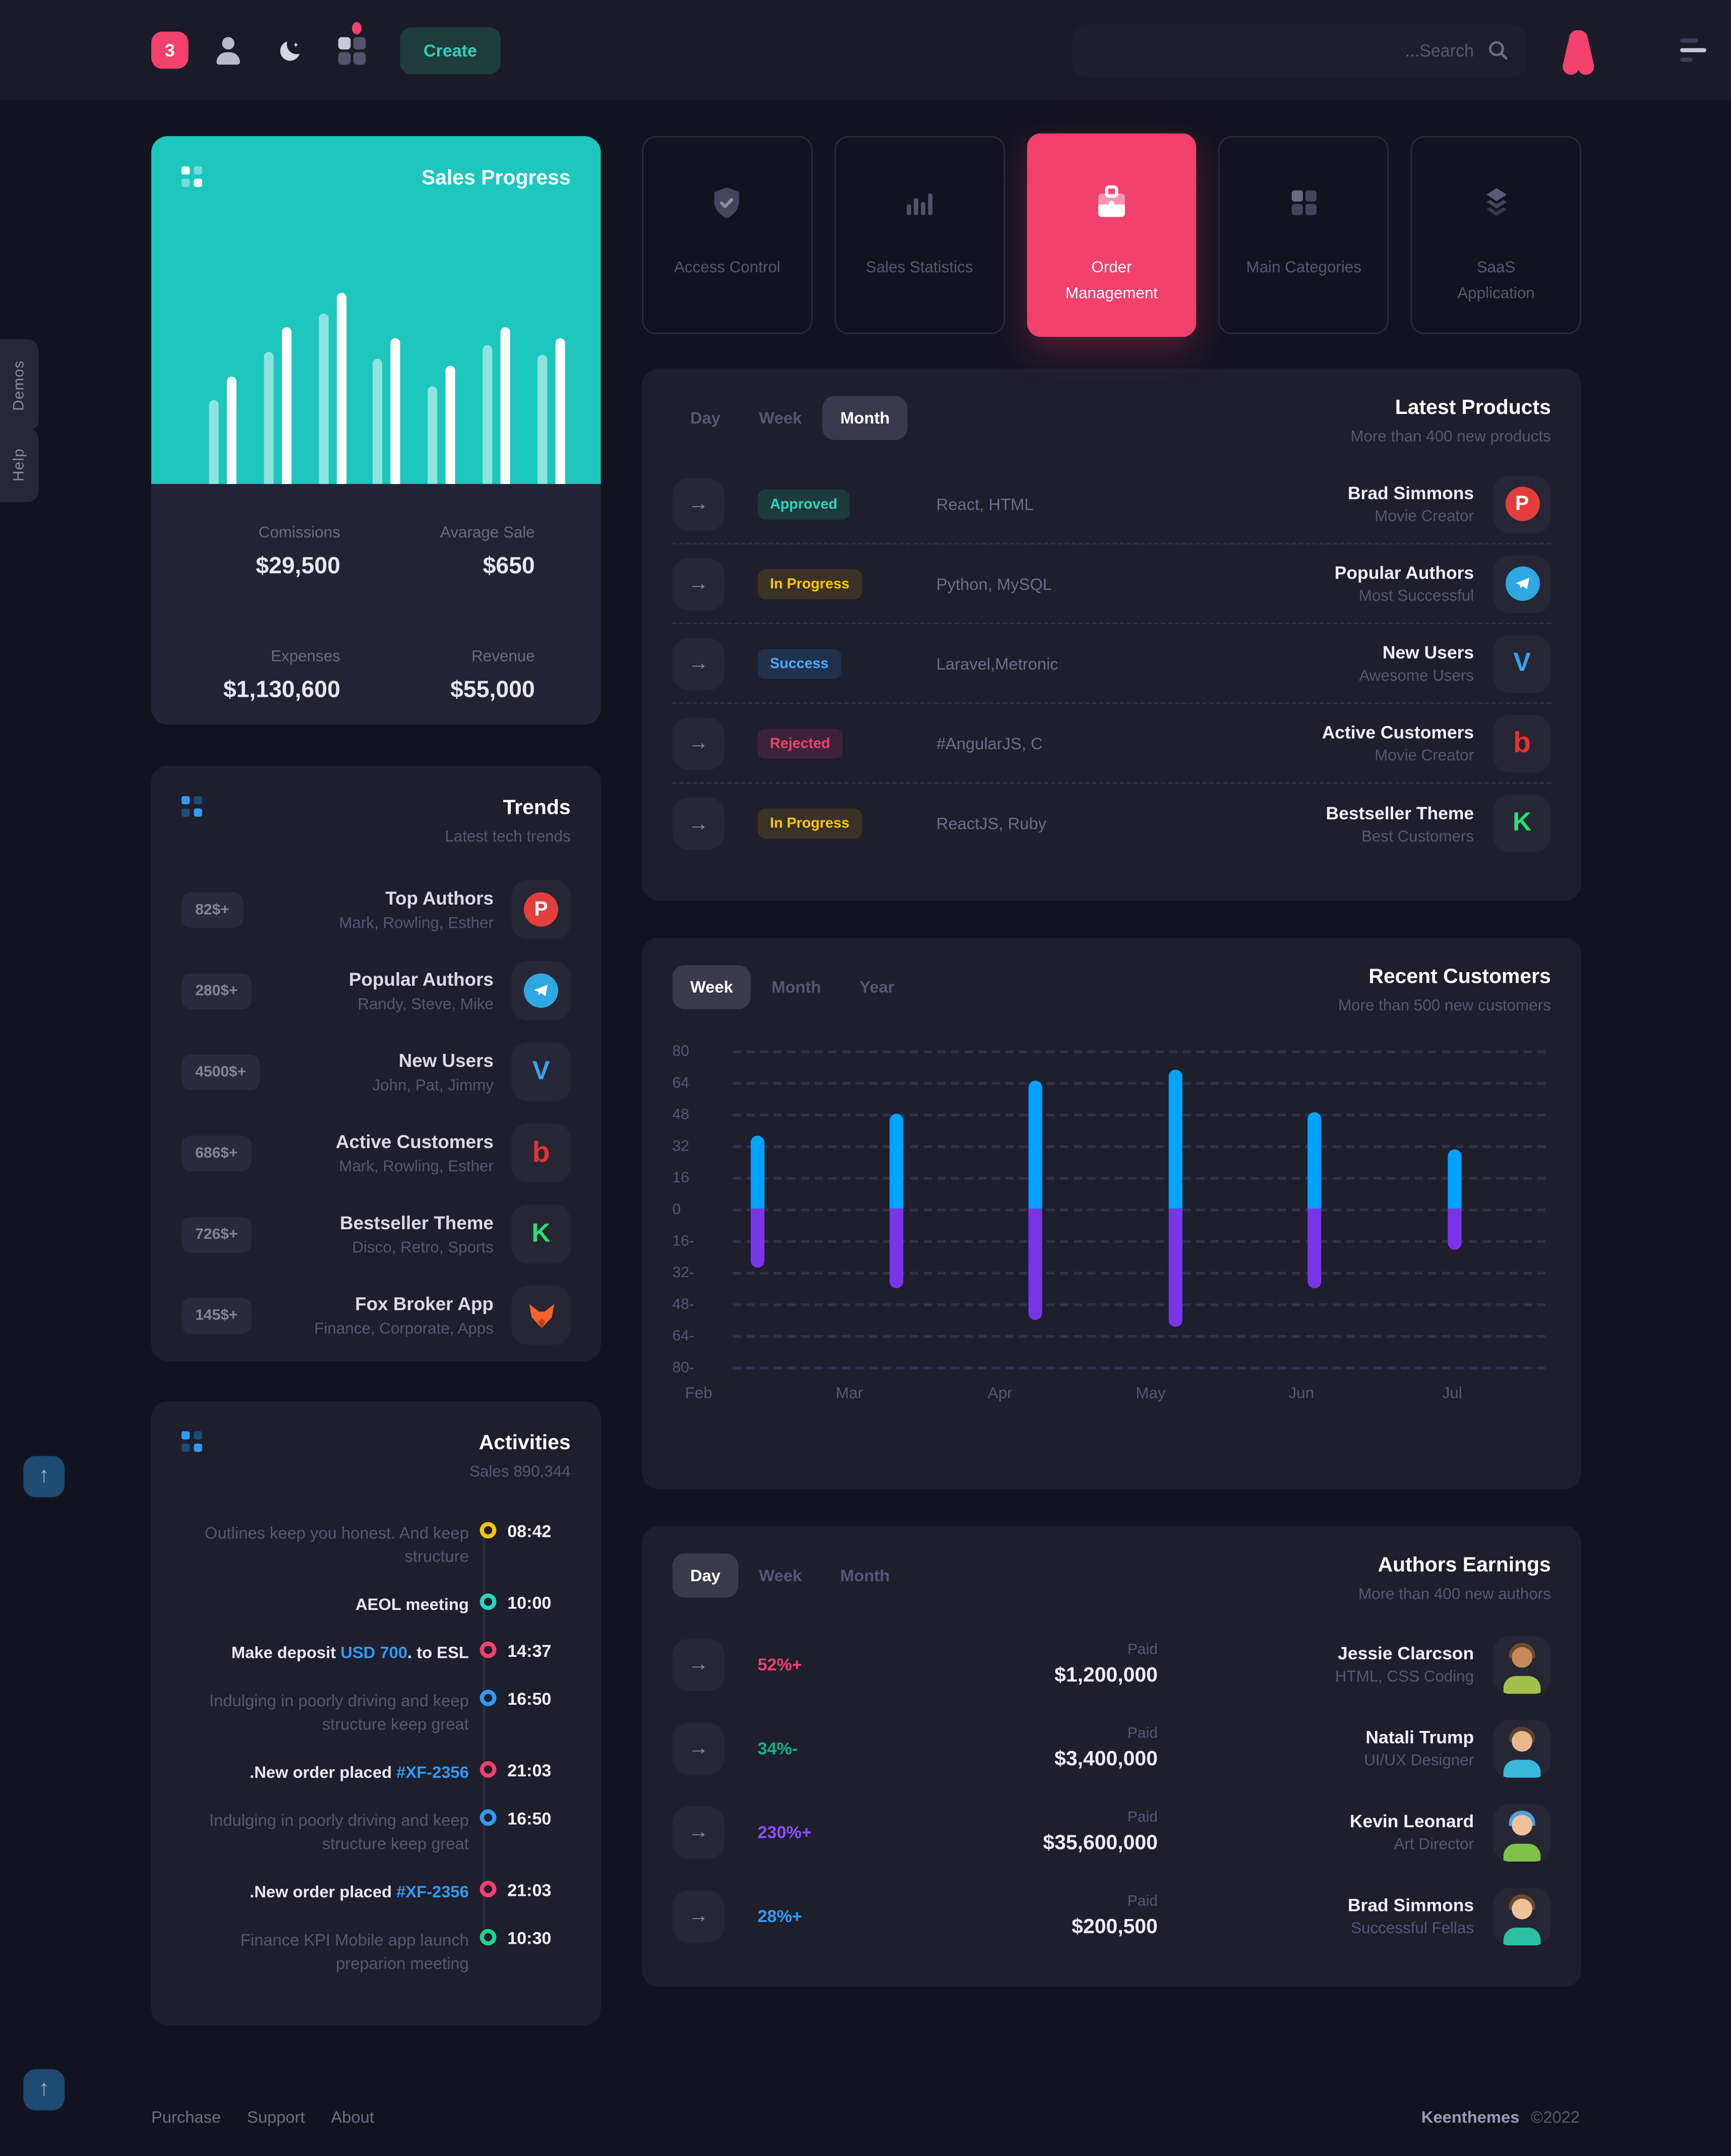 The height and width of the screenshot is (2156, 1731). What do you see at coordinates (376, 1604) in the screenshot?
I see `timeline-item: AEOL meeting 10:00` at bounding box center [376, 1604].